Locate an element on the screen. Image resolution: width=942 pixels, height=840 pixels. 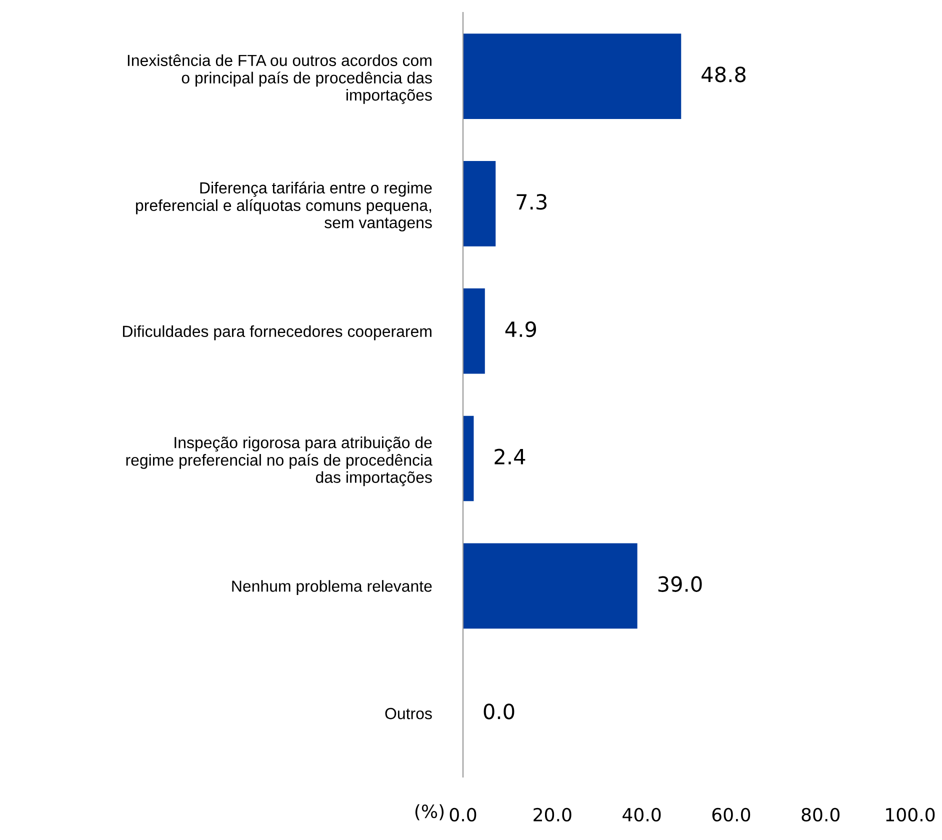
data-label: 39.0 is located at coordinates (680, 584).